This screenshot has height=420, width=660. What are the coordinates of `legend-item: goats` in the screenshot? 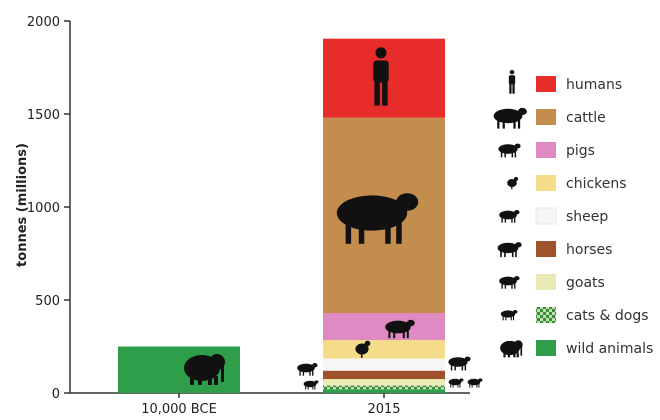 It's located at (552, 282).